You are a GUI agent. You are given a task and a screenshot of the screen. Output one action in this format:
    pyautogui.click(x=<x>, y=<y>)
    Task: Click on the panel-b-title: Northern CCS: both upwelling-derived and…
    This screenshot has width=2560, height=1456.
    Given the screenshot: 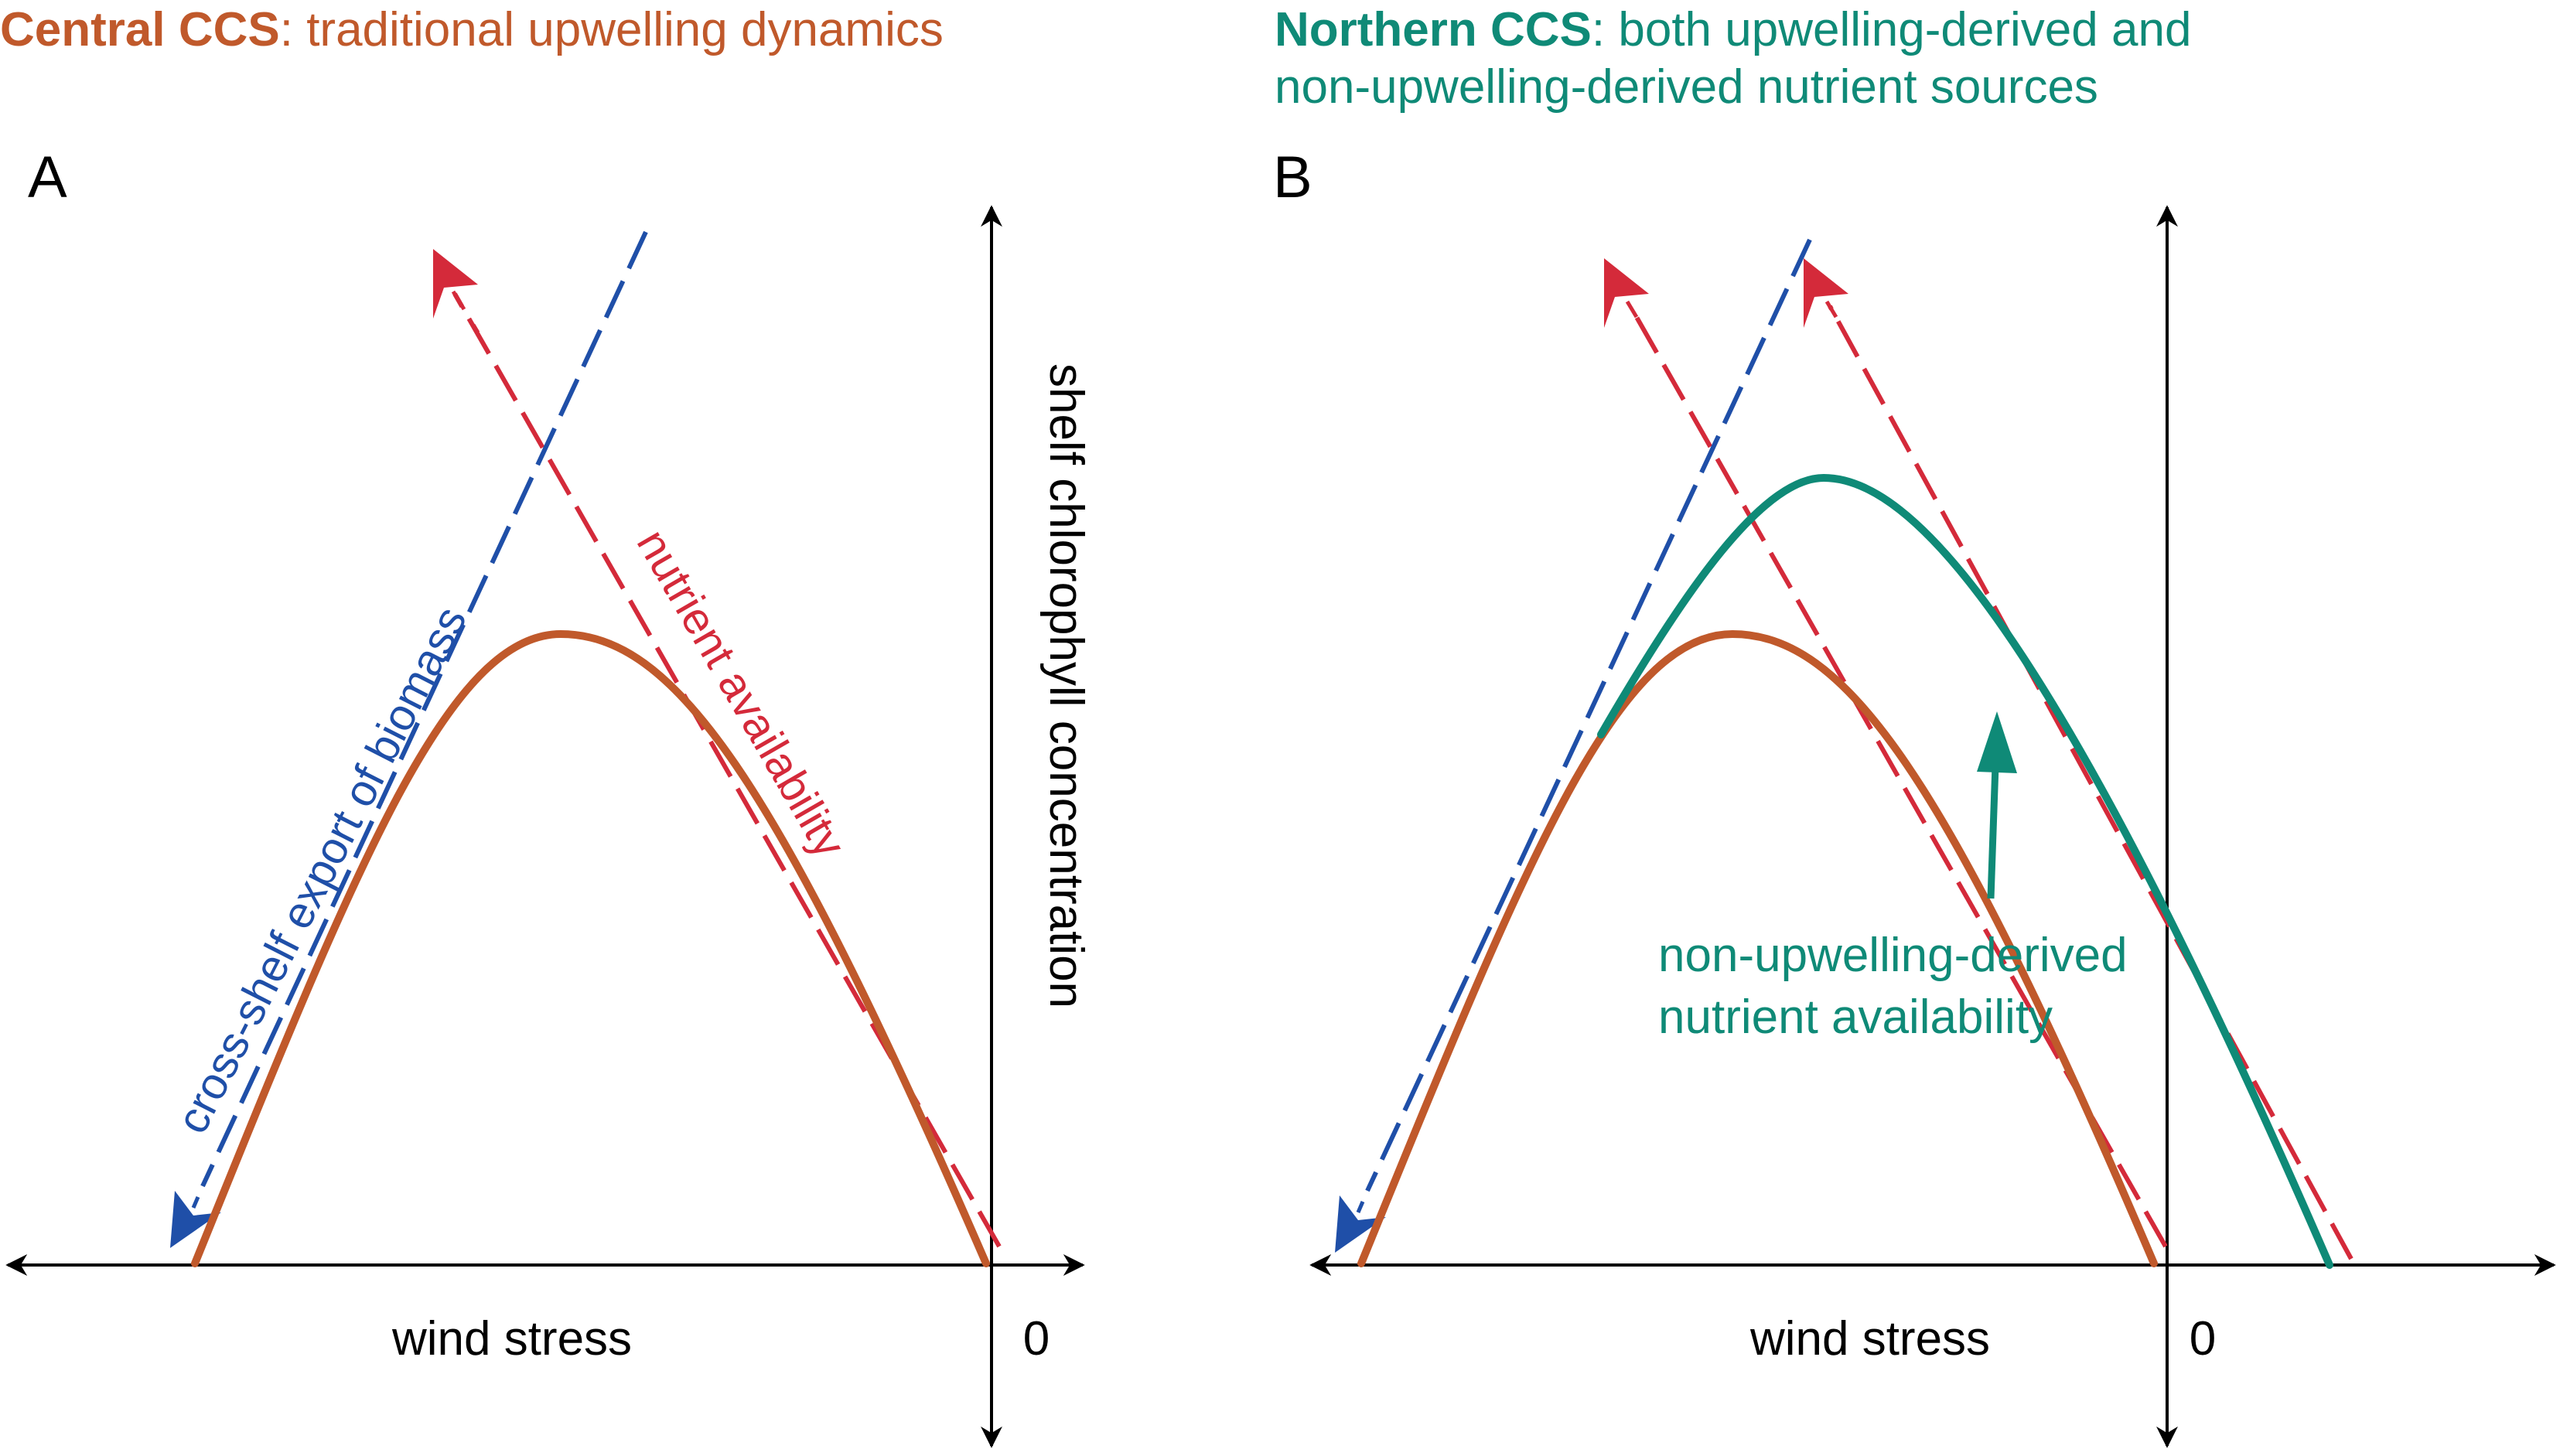 What is the action you would take?
    pyautogui.click(x=1733, y=59)
    